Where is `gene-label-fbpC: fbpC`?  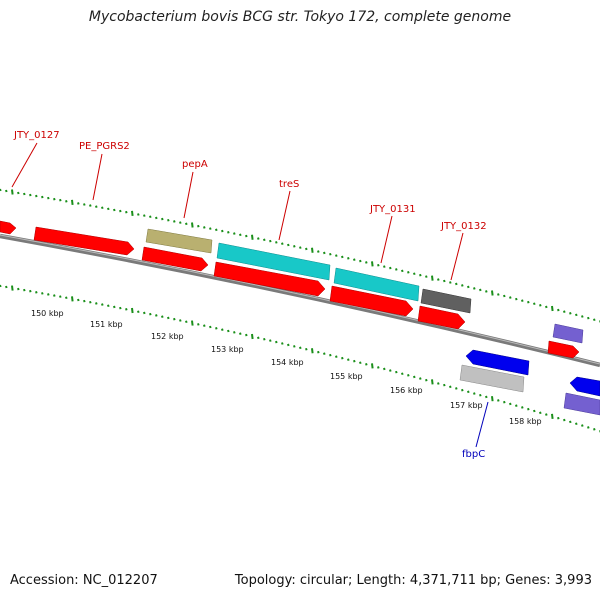
gene-label-fbpC: fbpC is located at coordinates (473, 454).